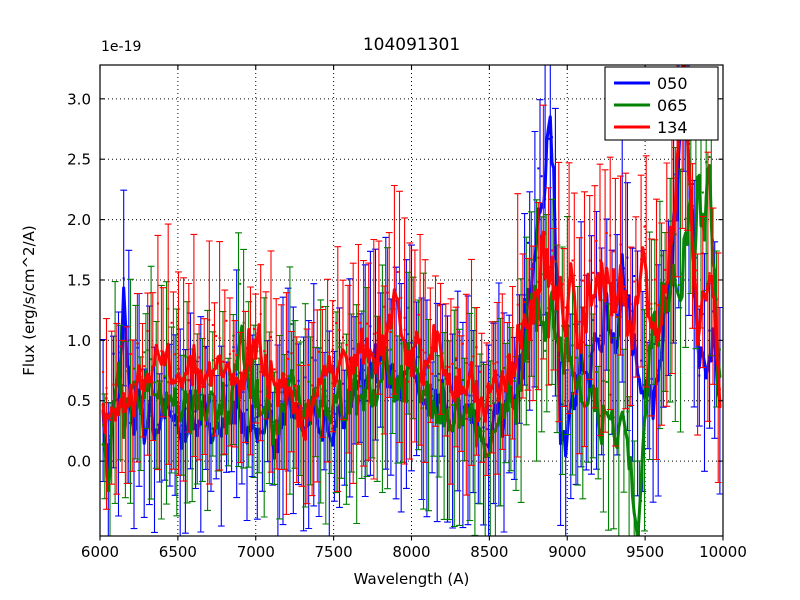 This screenshot has height=600, width=800. I want to click on y-tick-label: 2.5, so click(79, 160).